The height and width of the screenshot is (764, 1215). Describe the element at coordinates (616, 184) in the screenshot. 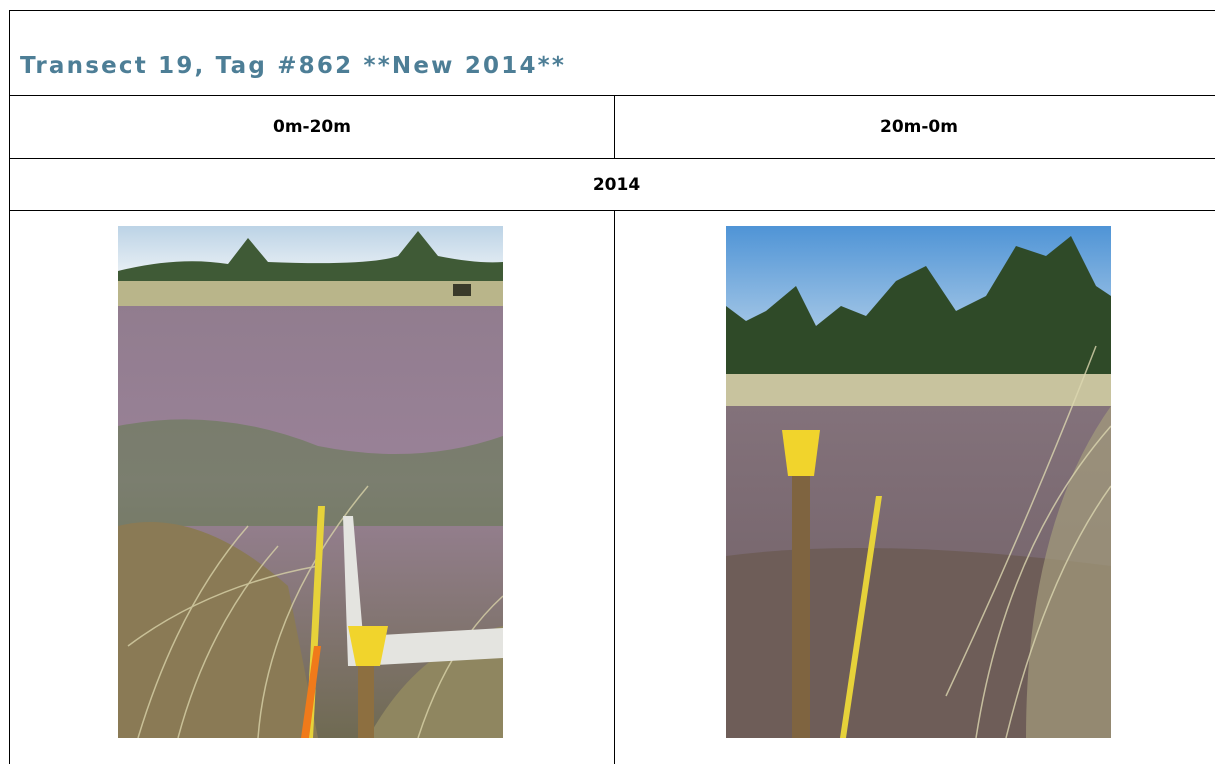

I see `year-label: 2014` at that location.